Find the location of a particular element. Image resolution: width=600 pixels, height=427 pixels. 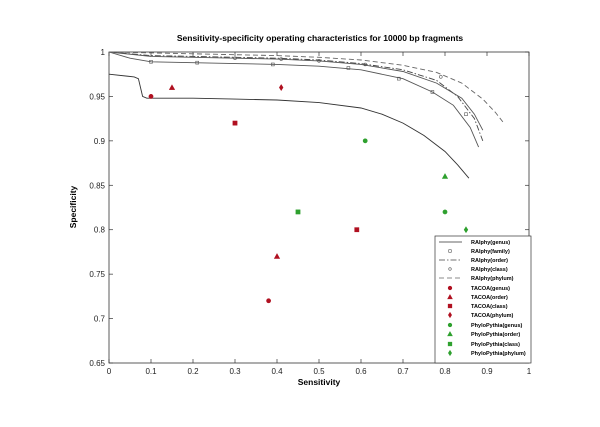

series-phylopythia-genus is located at coordinates (405, 176).